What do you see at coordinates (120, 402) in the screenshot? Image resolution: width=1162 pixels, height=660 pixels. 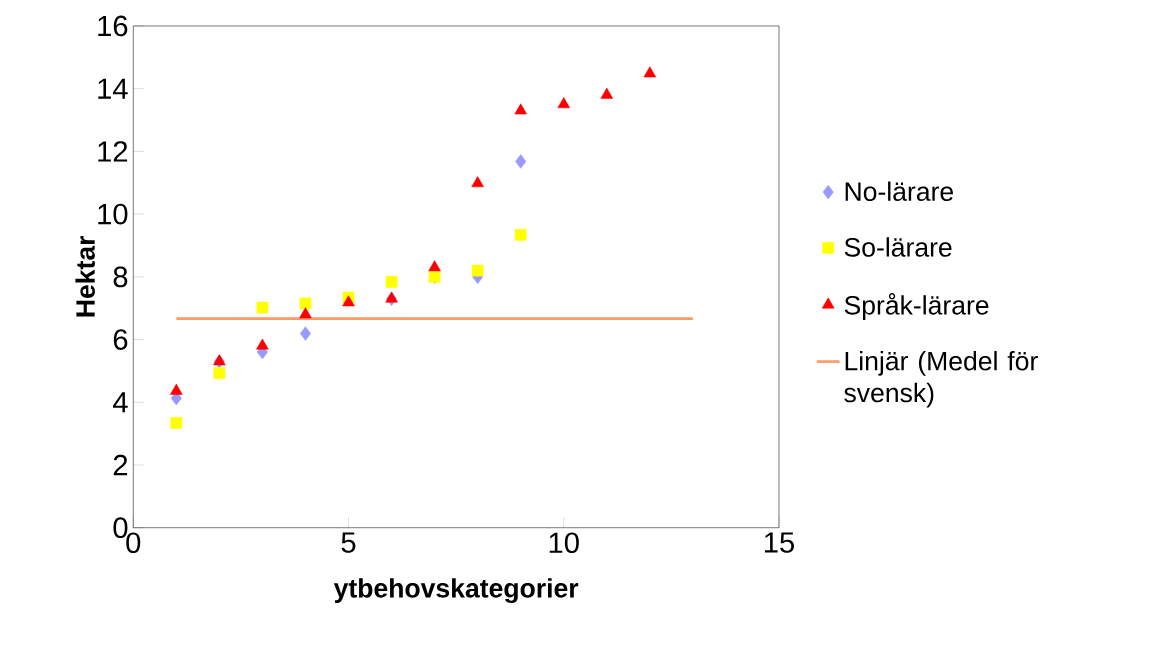 I see `y-tick-label: 4` at bounding box center [120, 402].